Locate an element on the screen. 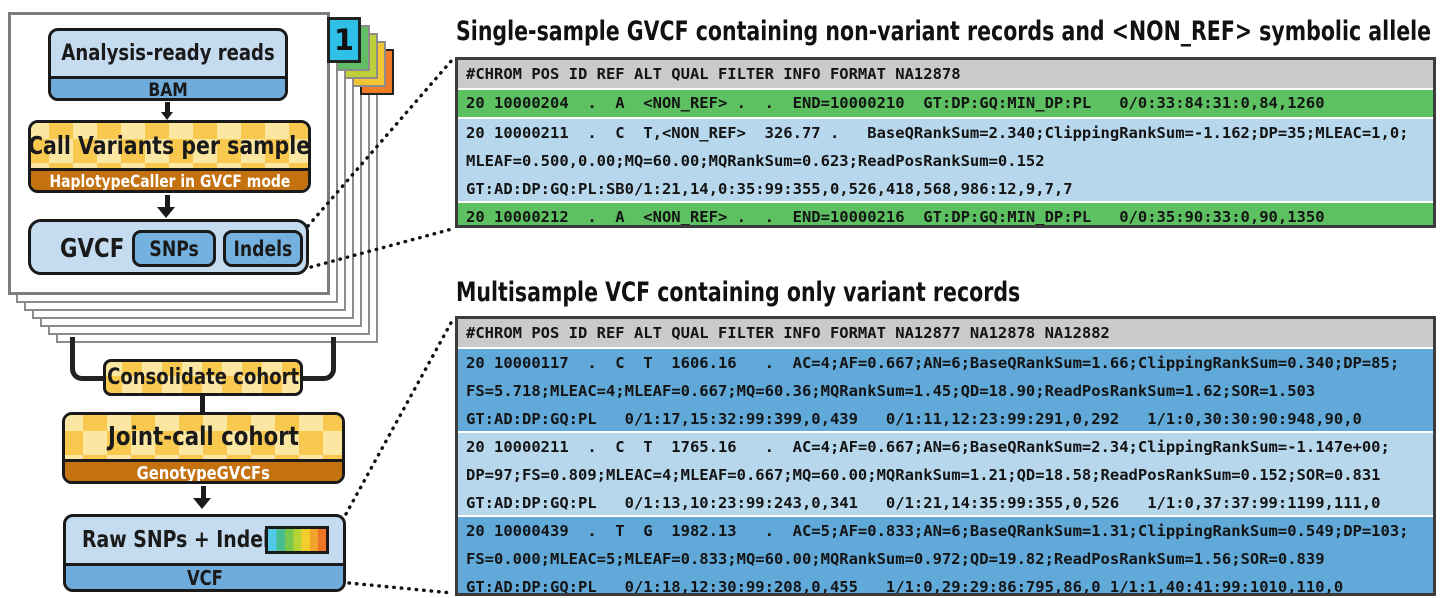 The width and height of the screenshot is (1440, 598). snps-chip: SNPs is located at coordinates (174, 248).